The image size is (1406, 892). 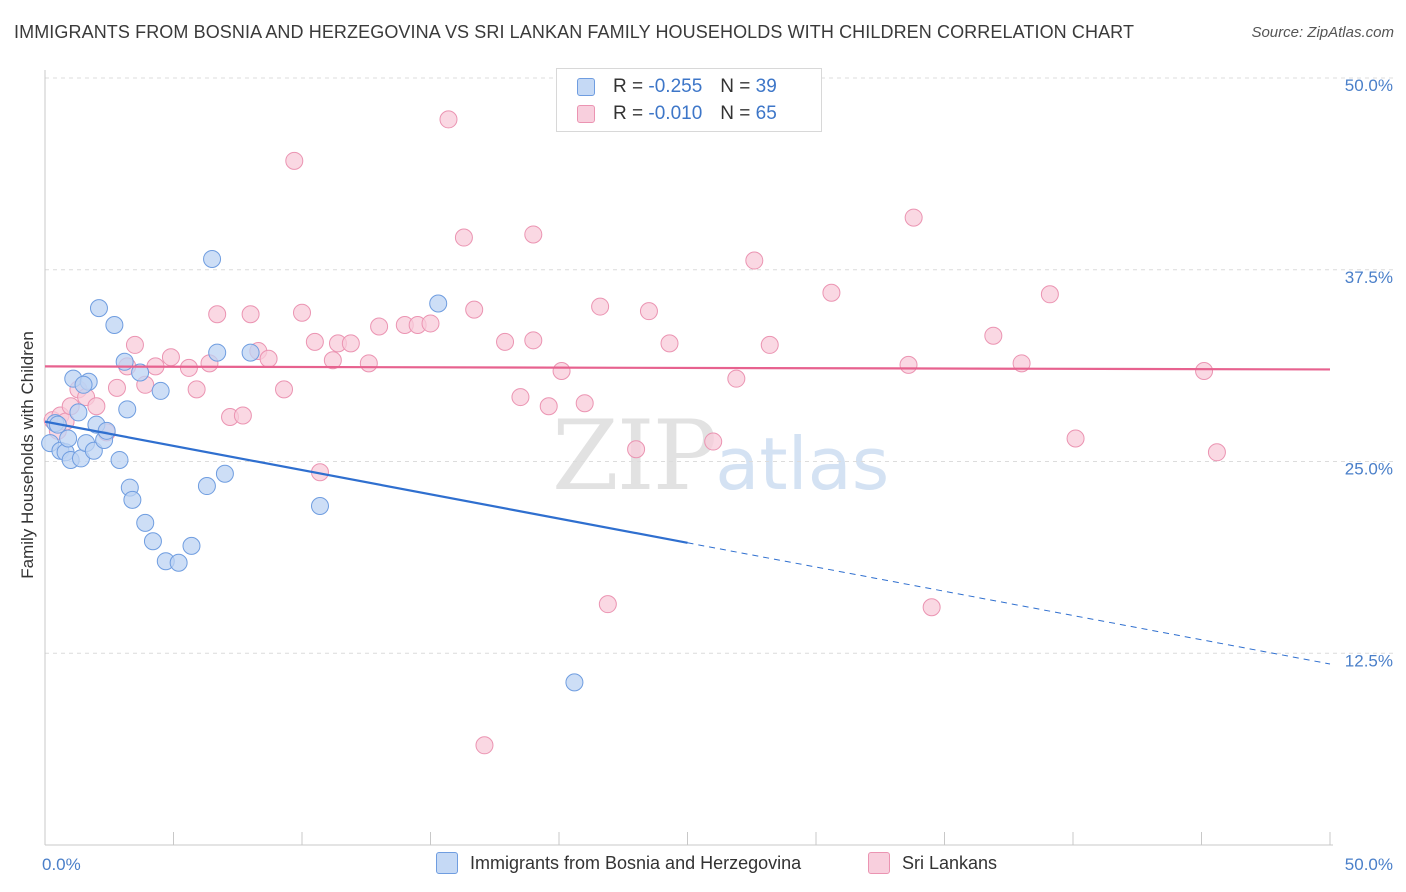 I want to click on legend-n-value: 65, so click(x=766, y=113).